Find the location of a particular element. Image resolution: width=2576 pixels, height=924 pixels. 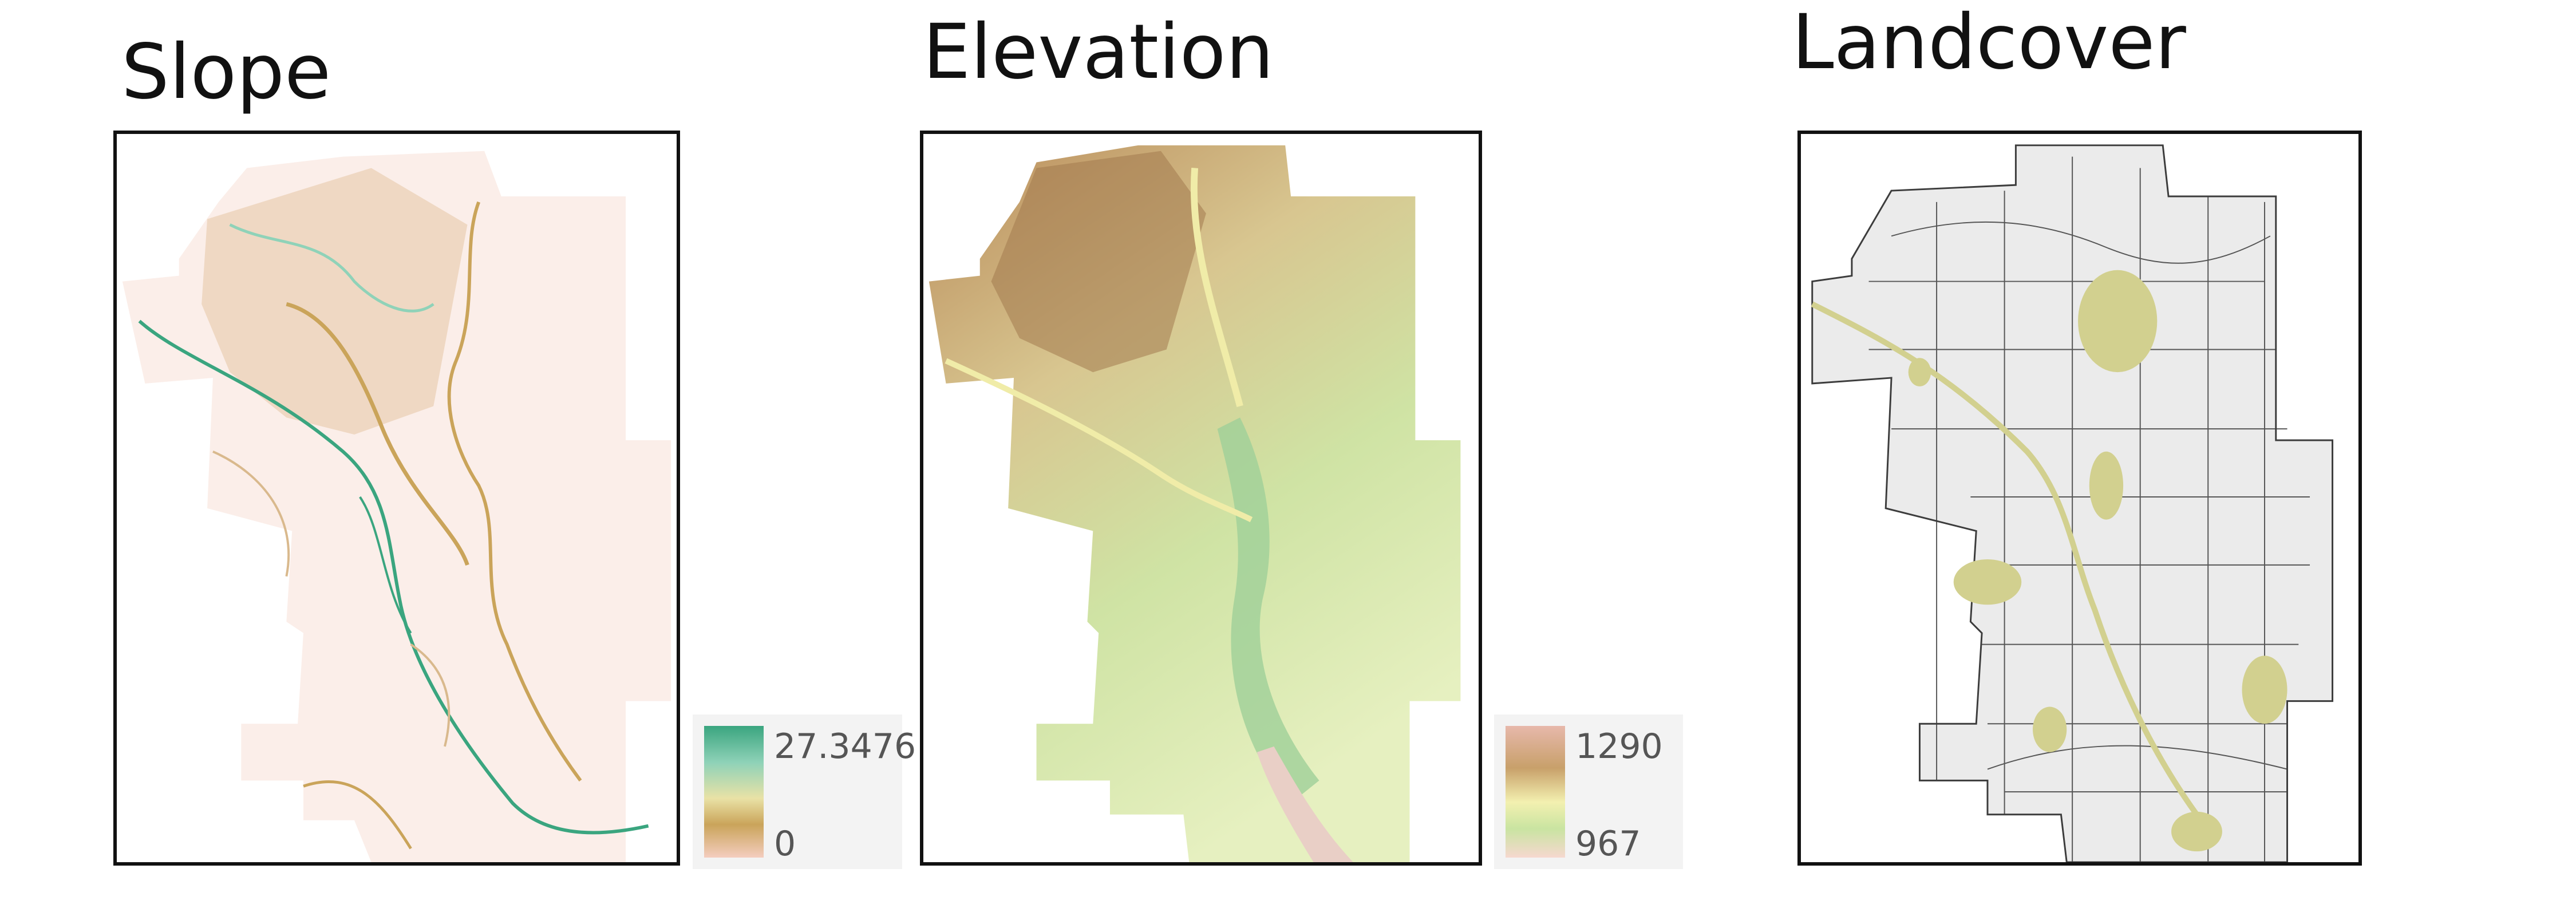

landcover-vegetation is located at coordinates (2097, 561).